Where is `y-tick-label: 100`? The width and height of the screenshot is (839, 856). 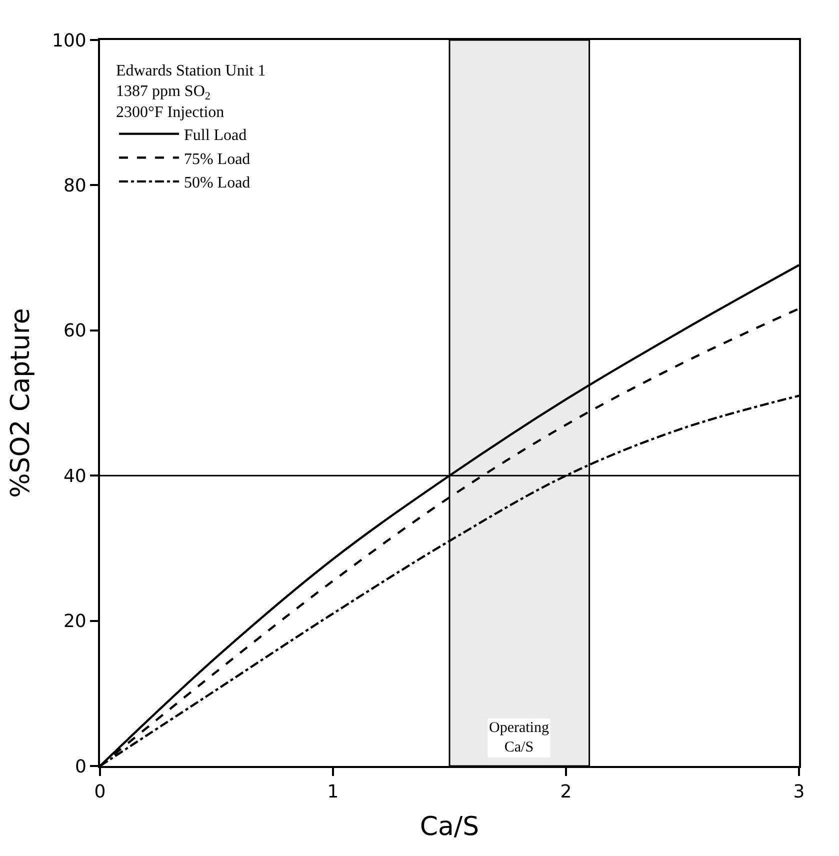 y-tick-label: 100 is located at coordinates (69, 41).